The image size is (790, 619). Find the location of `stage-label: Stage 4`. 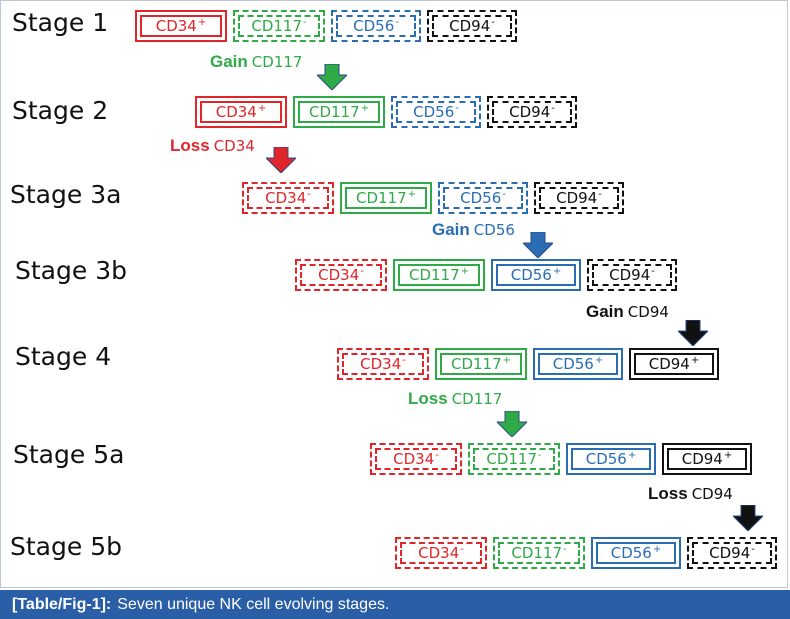

stage-label: Stage 4 is located at coordinates (63, 356).